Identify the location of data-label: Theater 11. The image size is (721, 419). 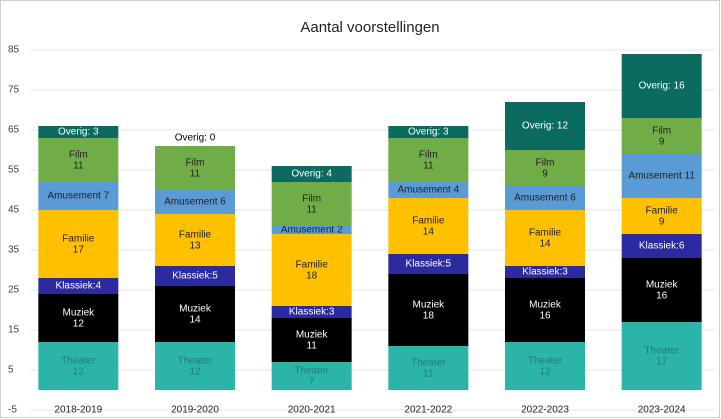
(428, 368).